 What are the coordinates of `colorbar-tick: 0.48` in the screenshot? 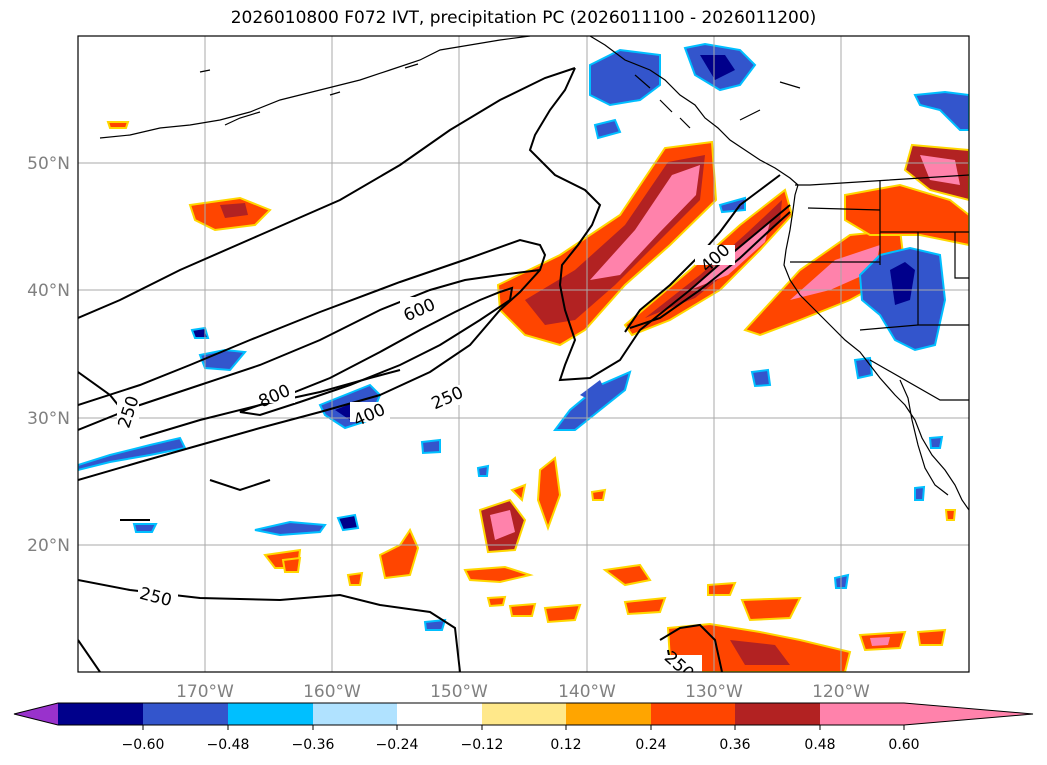 It's located at (819, 745).